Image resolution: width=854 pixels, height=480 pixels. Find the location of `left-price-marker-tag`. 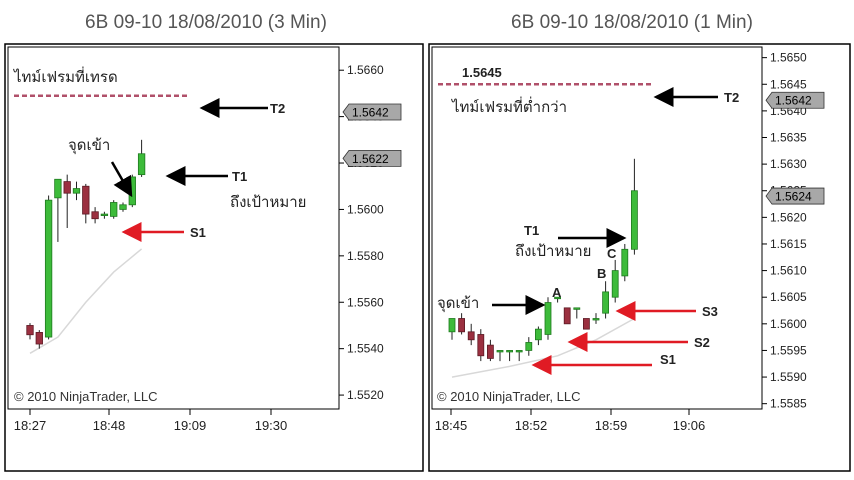

left-price-marker-tag is located at coordinates (372, 112).